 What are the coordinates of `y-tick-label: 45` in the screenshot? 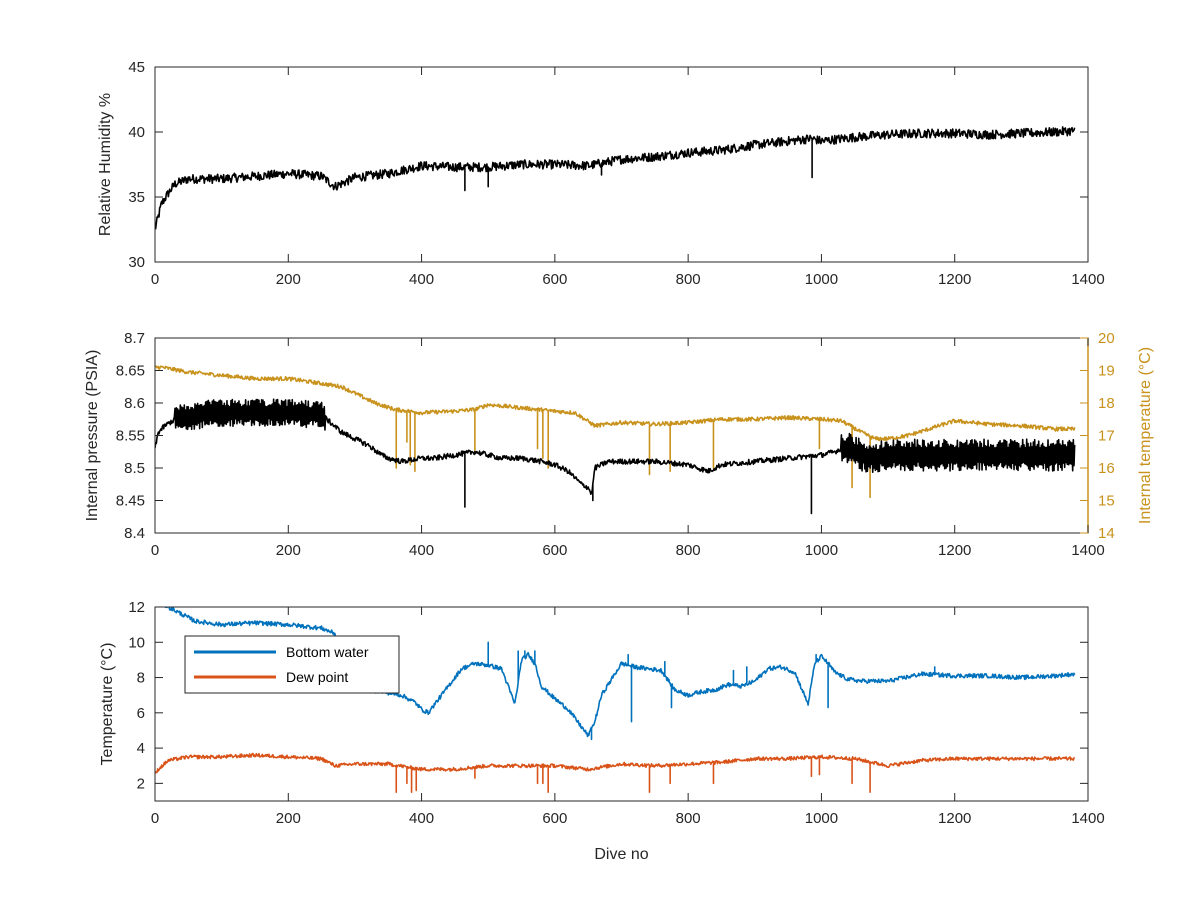 It's located at (136, 67).